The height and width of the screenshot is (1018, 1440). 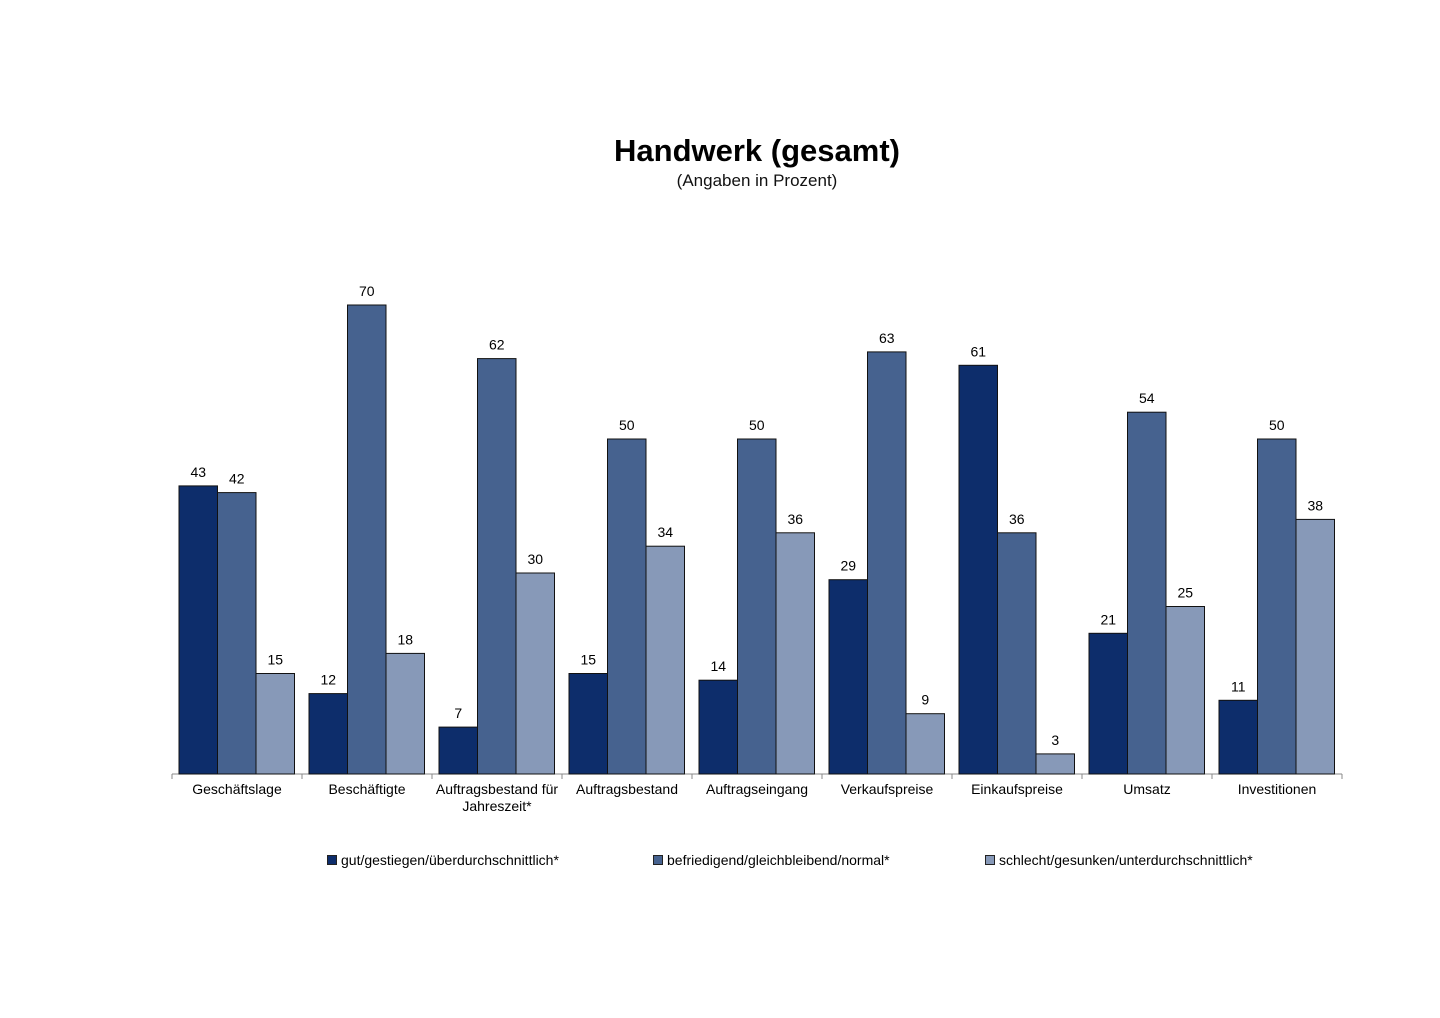 What do you see at coordinates (978, 351) in the screenshot?
I see `data-label: 61` at bounding box center [978, 351].